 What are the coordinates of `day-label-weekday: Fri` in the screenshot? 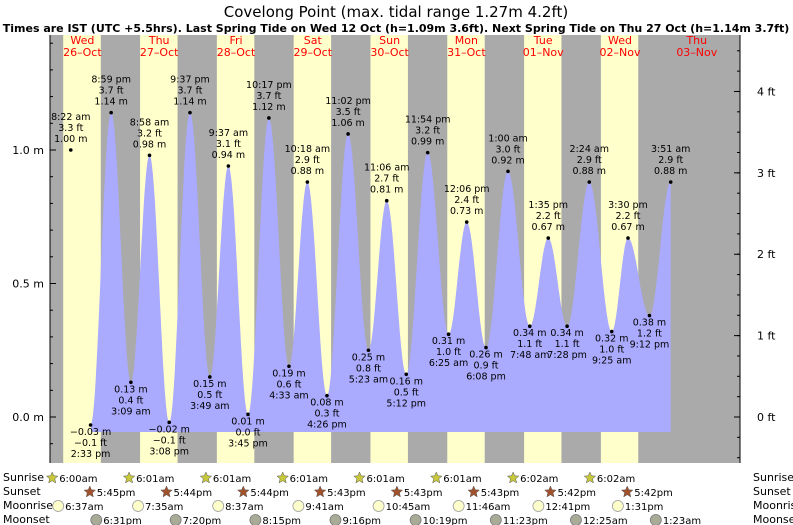 It's located at (235, 40).